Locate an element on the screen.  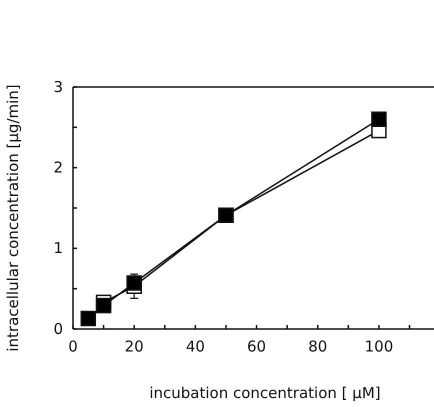
y-tick-label: 2 is located at coordinates (58, 167).